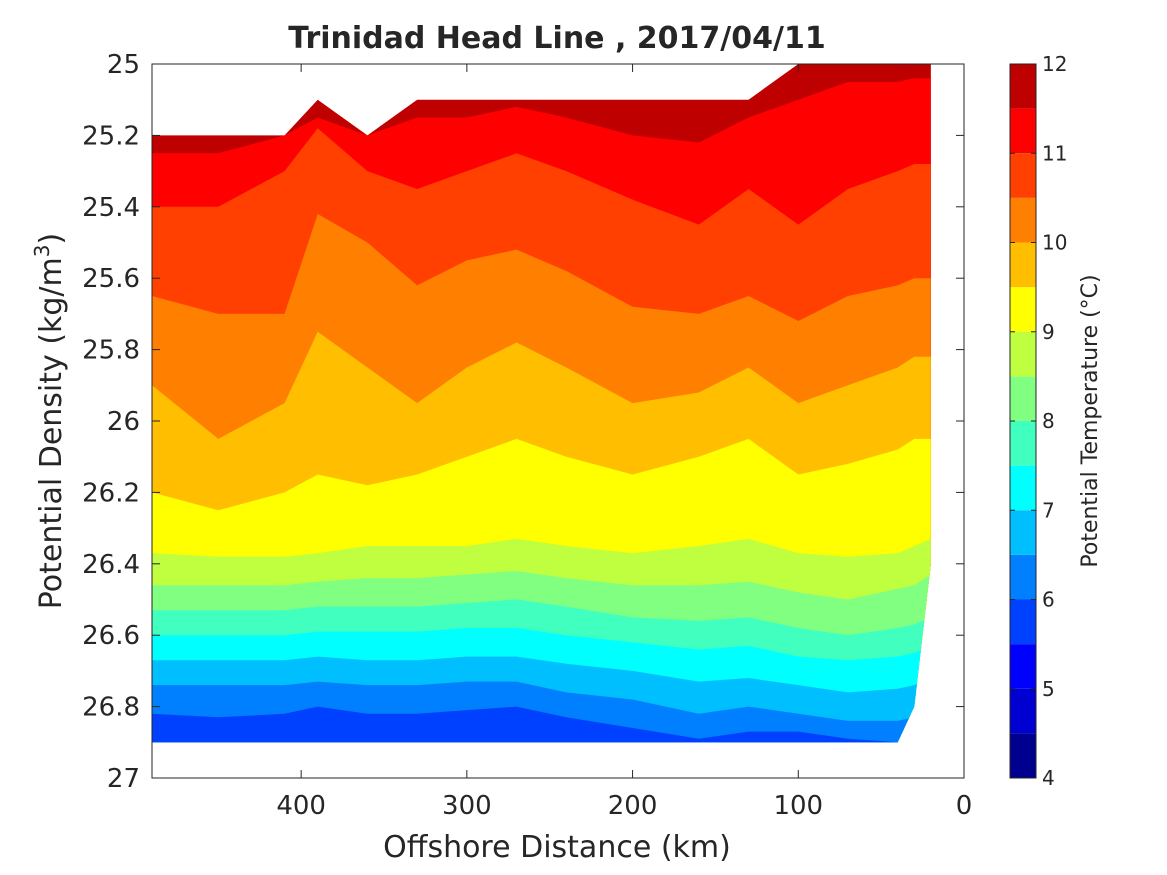 The image size is (1167, 875). Describe the element at coordinates (556, 38) in the screenshot. I see `chart-title: Trinidad Head Line , 2017/04/11` at that location.